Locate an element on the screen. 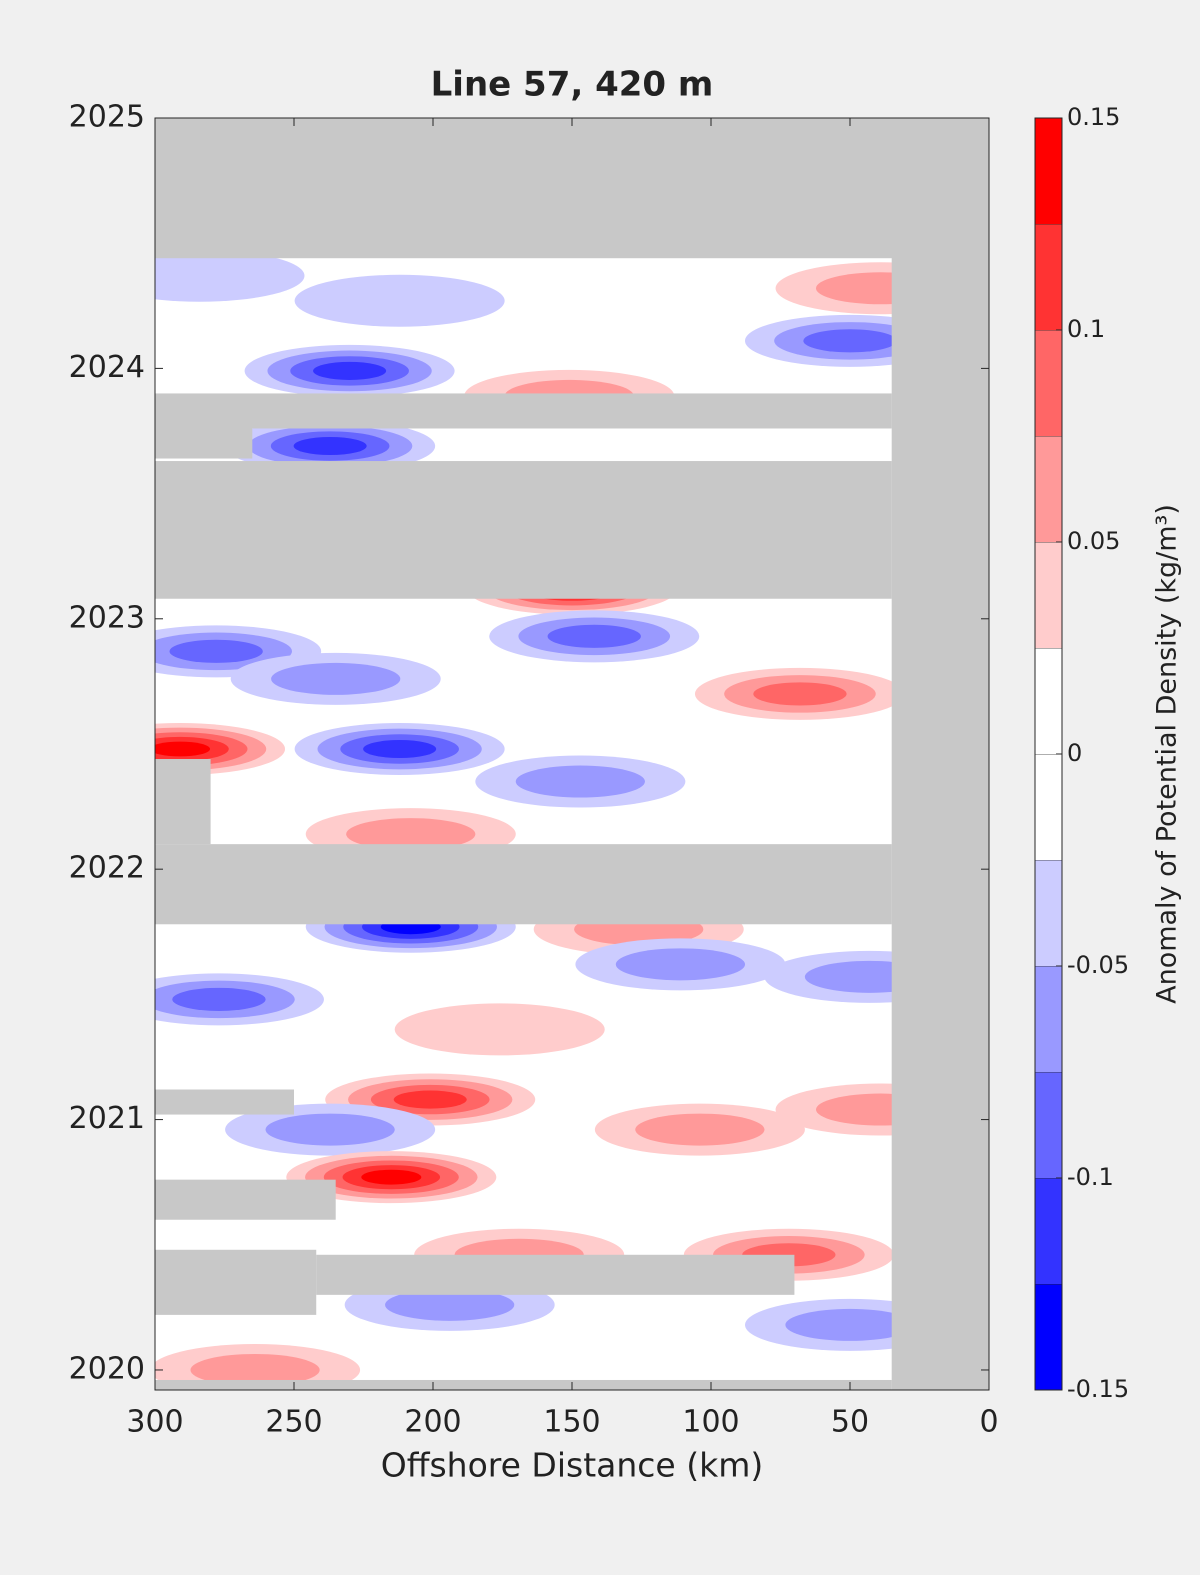 This screenshot has width=1200, height=1575. colorbar-tick-label: -0.05 is located at coordinates (1098, 965).